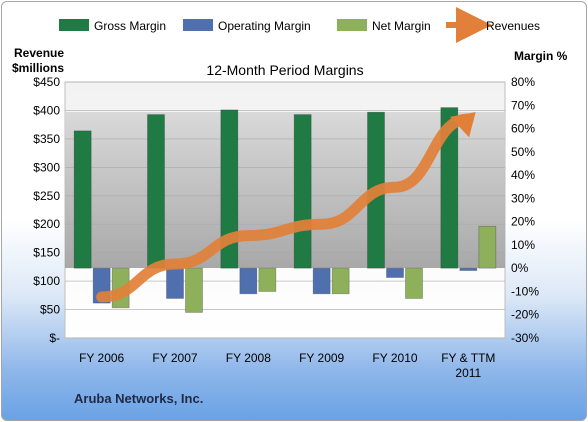 The height and width of the screenshot is (422, 588). Describe the element at coordinates (401, 26) in the screenshot. I see `legend-label-net-margin: Net Margin` at that location.